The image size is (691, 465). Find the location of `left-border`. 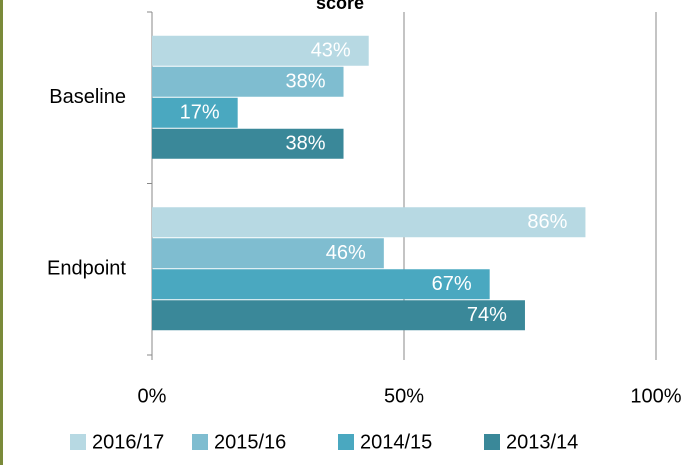

left-border is located at coordinates (1, 232).